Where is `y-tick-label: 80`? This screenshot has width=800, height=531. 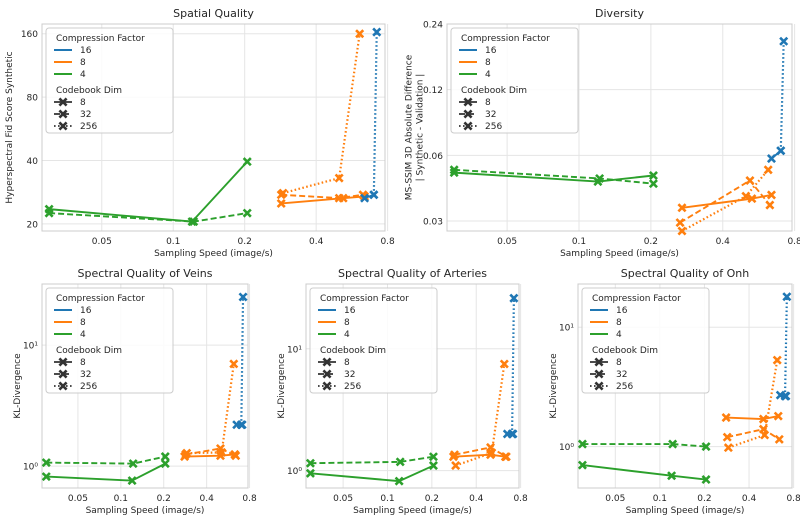 y-tick-label: 80 is located at coordinates (33, 99).